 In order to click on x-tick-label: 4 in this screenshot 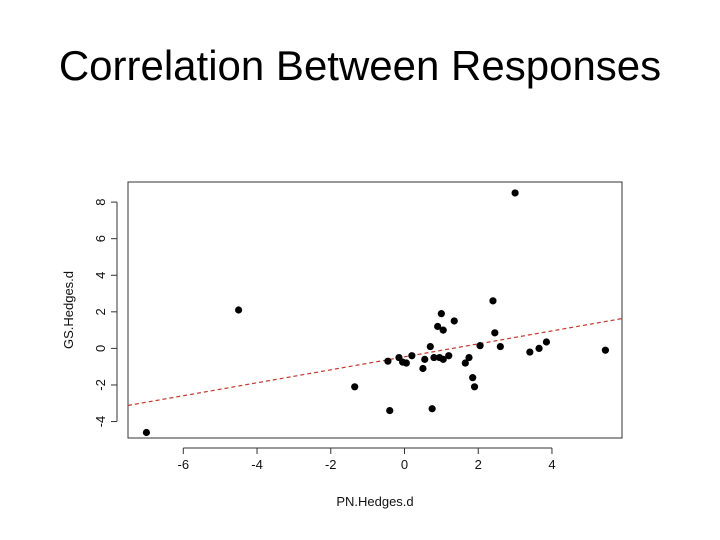, I will do `click(551, 464)`.